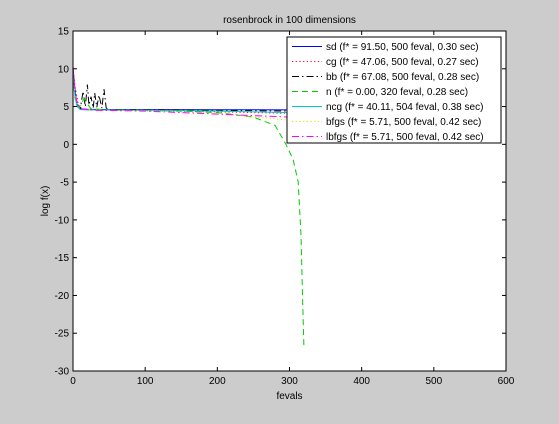 This screenshot has height=424, width=559. I want to click on y-tick-label: 10, so click(64, 69).